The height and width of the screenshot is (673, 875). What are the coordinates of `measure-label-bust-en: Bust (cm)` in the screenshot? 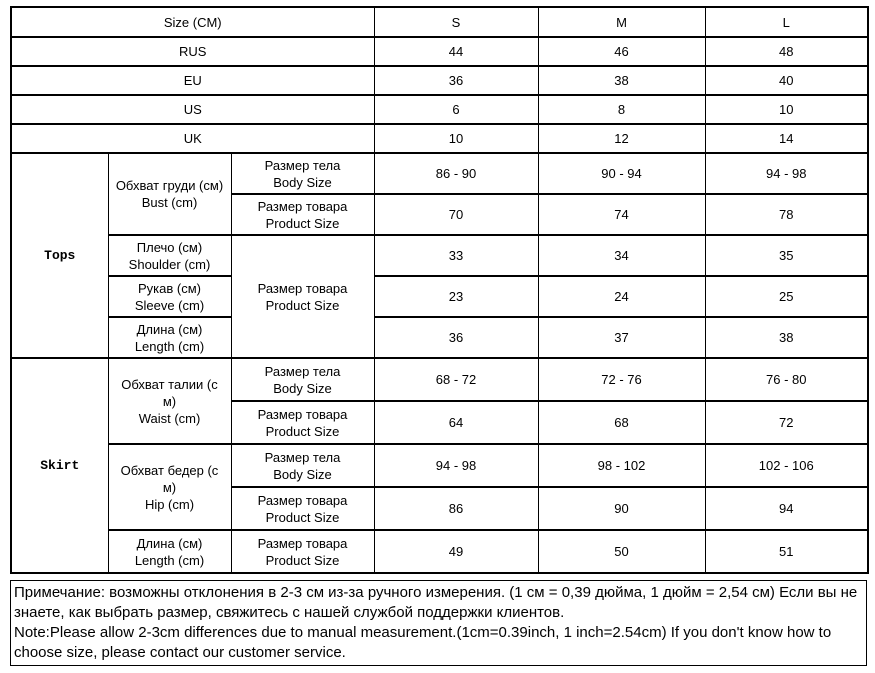 It's located at (169, 202).